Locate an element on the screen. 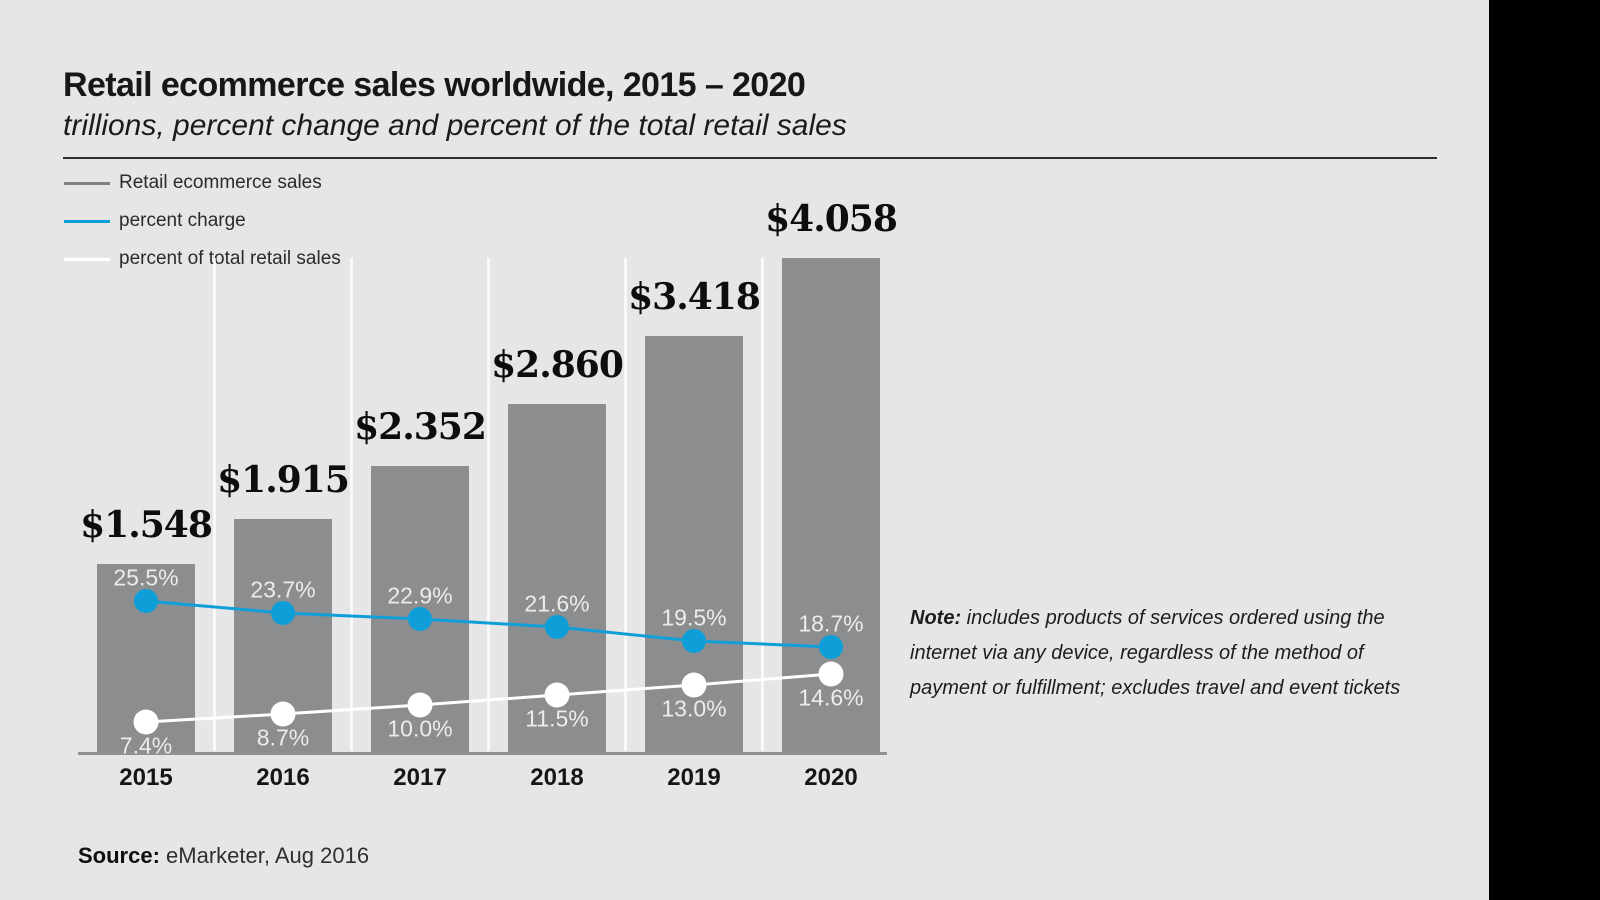 The height and width of the screenshot is (900, 1600). legend-item-label: Retail ecommerce sales is located at coordinates (220, 182).